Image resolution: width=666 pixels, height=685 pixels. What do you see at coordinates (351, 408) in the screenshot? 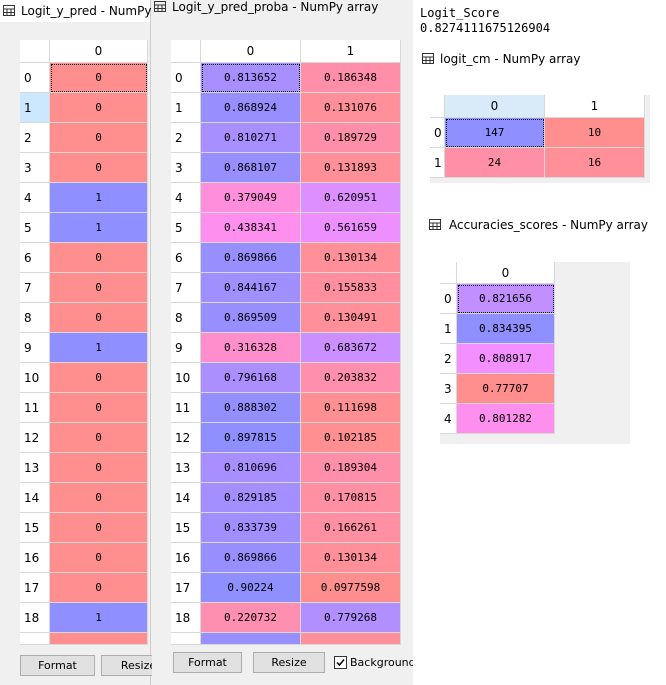
I see `value-cell: 0.111698` at bounding box center [351, 408].